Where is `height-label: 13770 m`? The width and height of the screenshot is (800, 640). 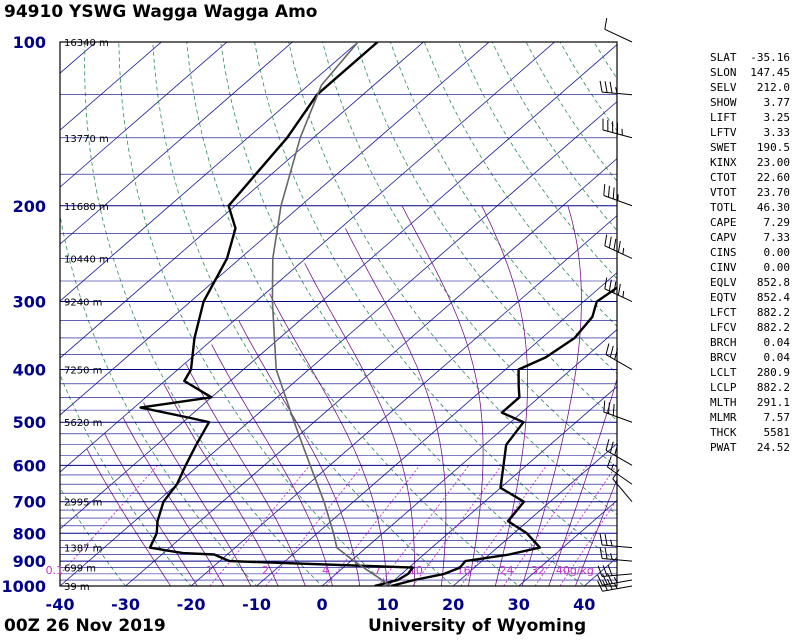 height-label: 13770 m is located at coordinates (86, 139).